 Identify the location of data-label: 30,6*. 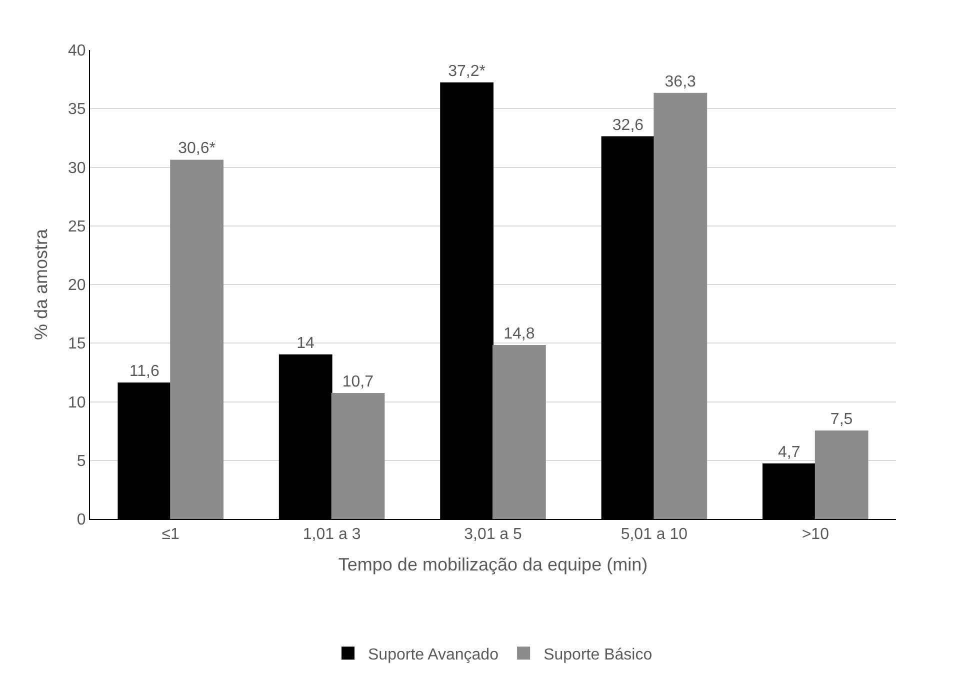
(197, 149).